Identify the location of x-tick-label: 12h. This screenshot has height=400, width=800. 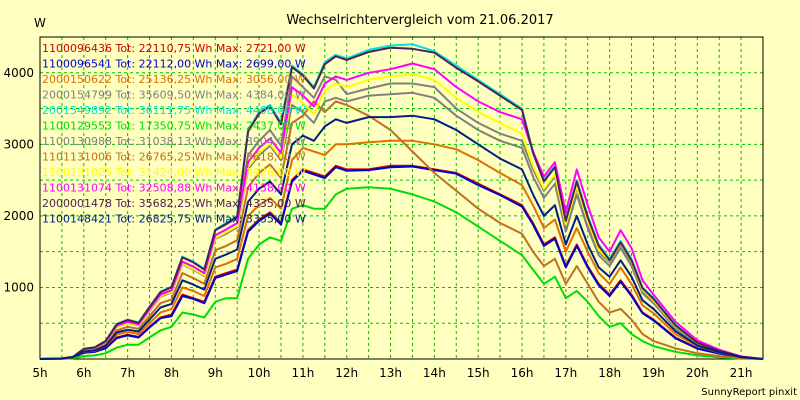
(346, 373).